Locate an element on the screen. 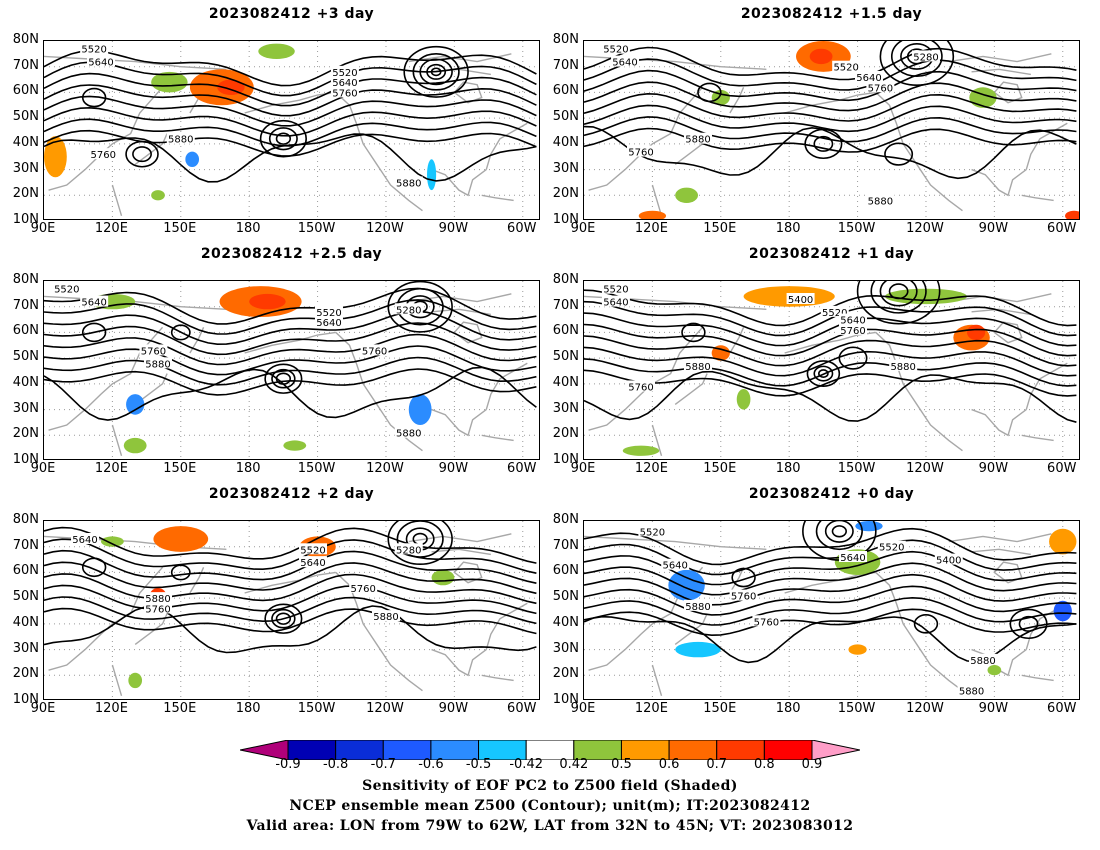 The height and width of the screenshot is (850, 1100). colorbar-tick-label: -0.9 is located at coordinates (288, 764).